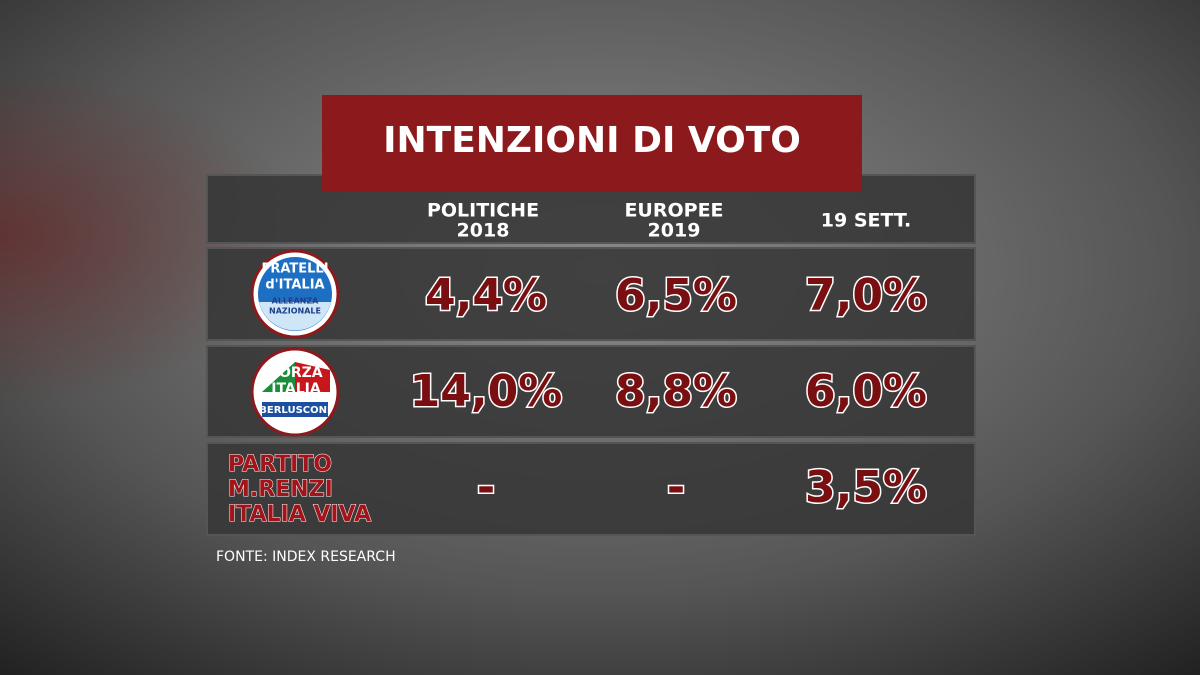  I want to click on logo-fi: FORZA ITALIA BERLUSCONI, so click(295, 392).